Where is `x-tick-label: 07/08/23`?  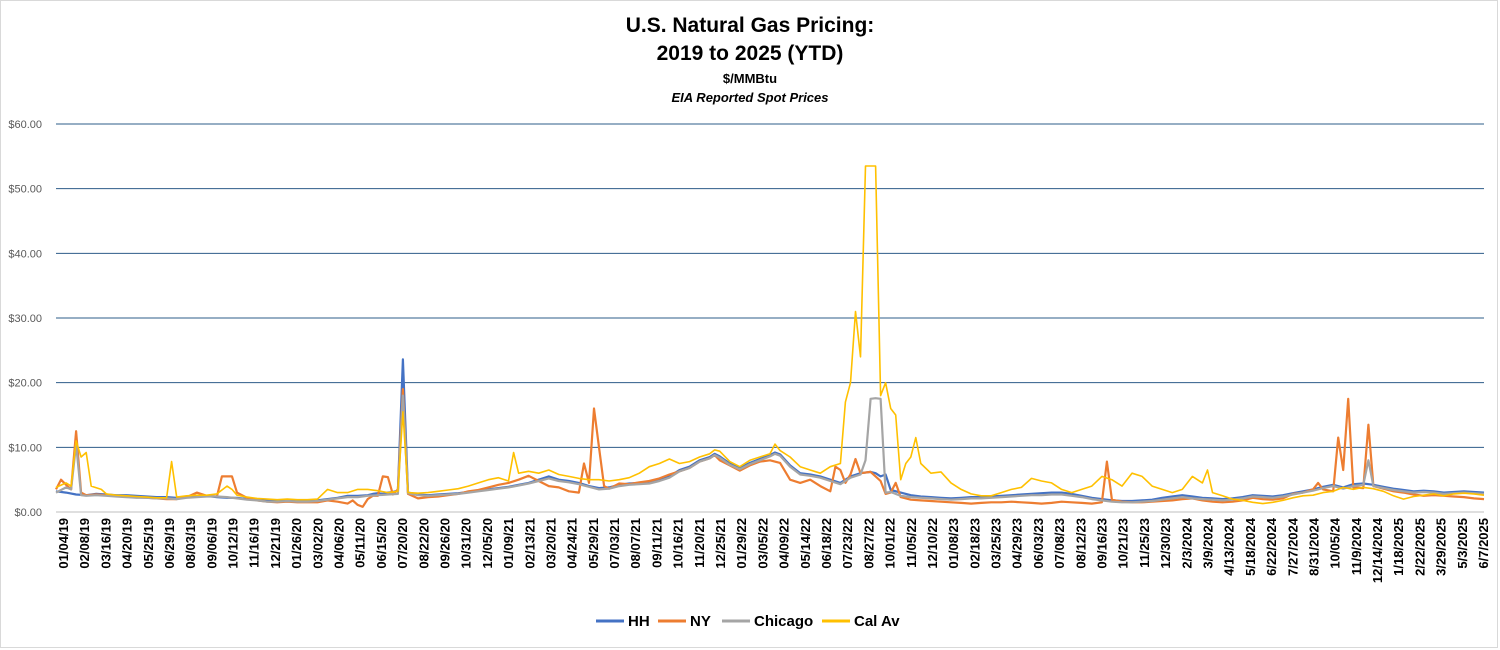 x-tick-label: 07/08/23 is located at coordinates (1059, 543).